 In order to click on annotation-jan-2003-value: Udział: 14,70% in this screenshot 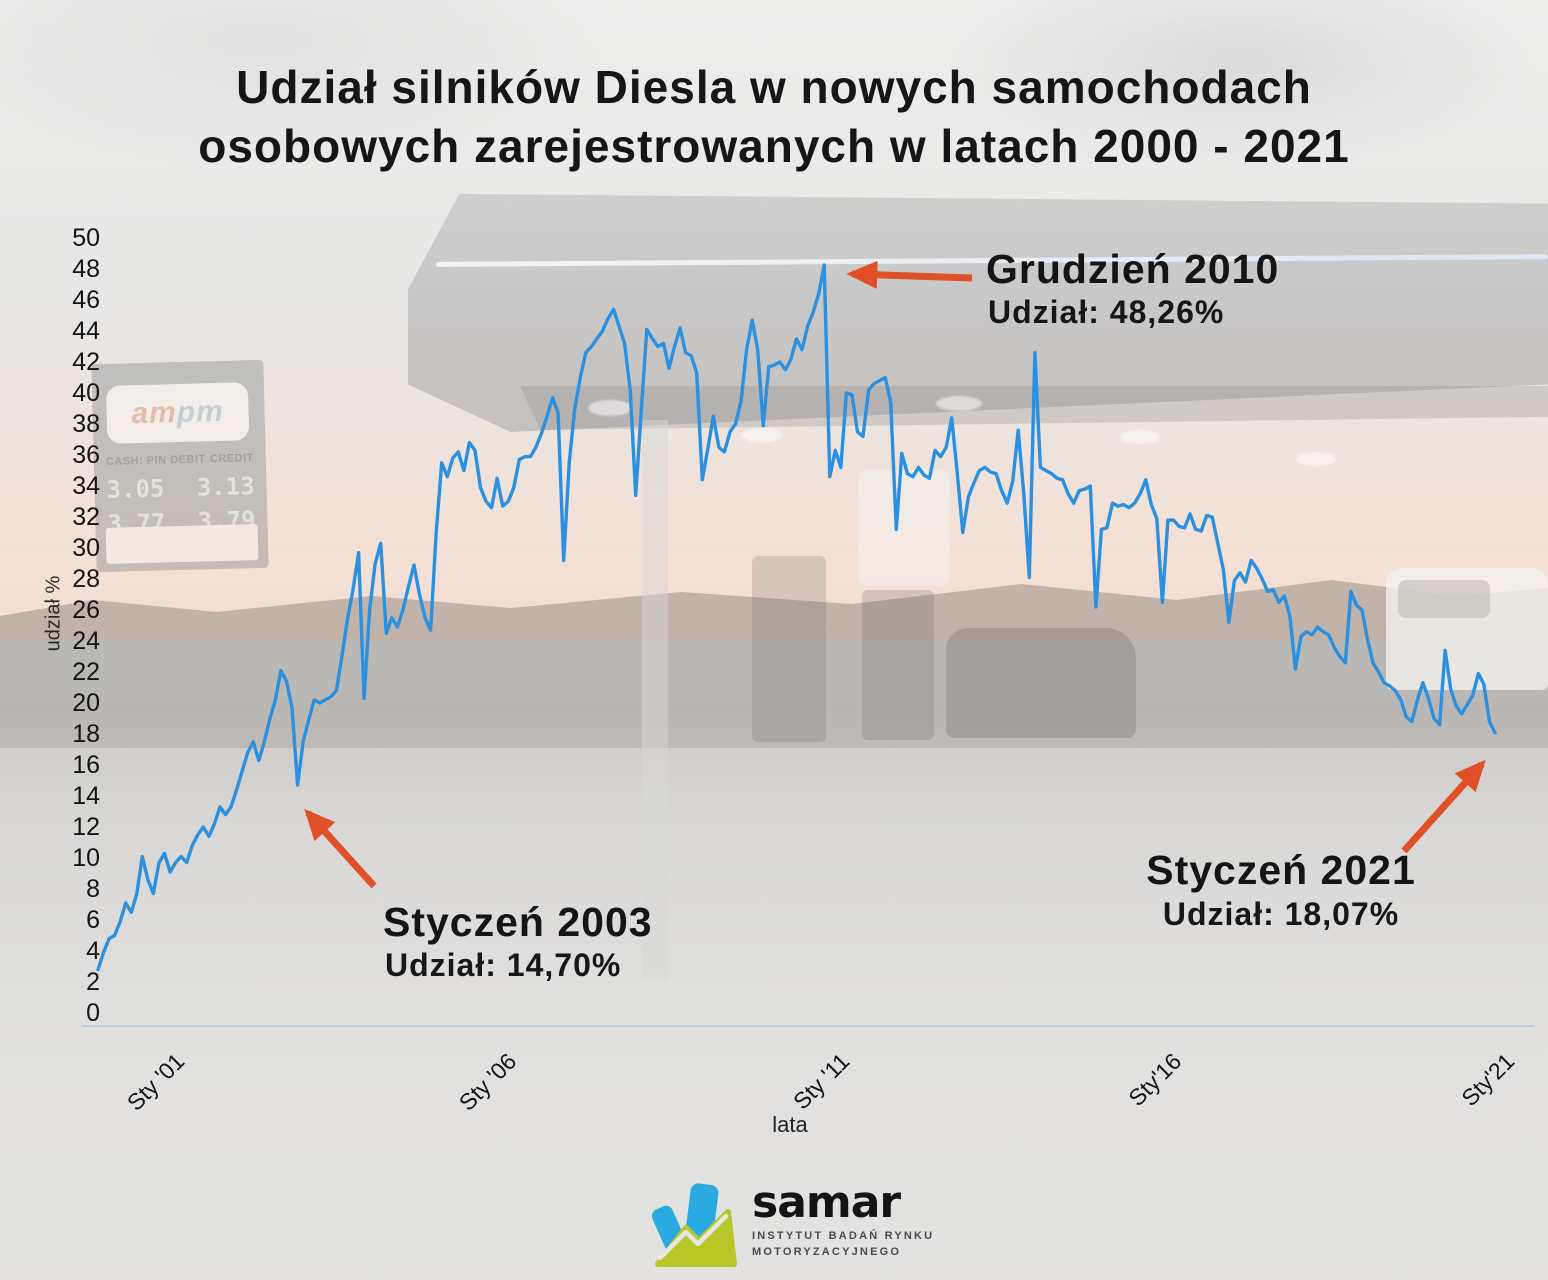, I will do `click(503, 965)`.